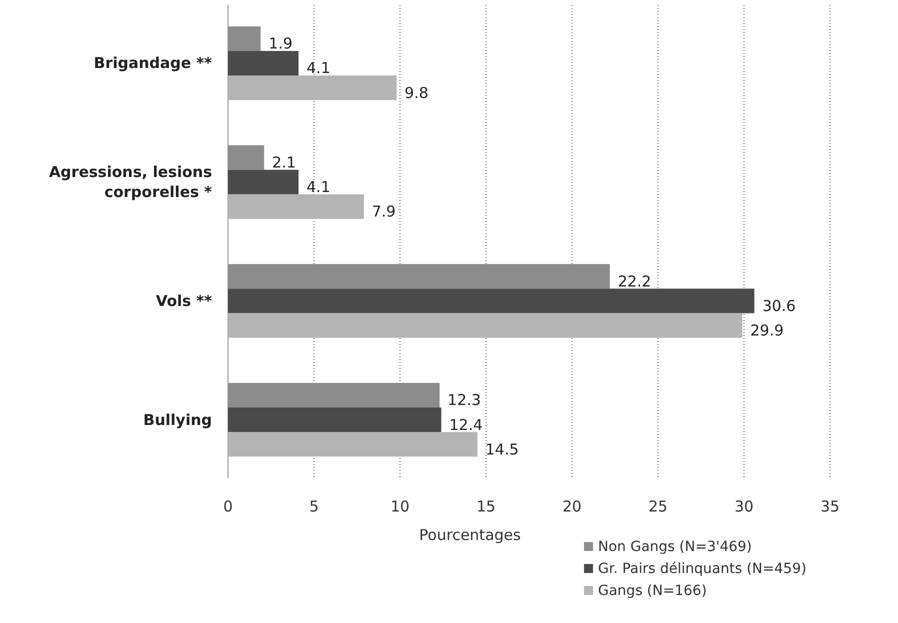  Describe the element at coordinates (767, 330) in the screenshot. I see `data-label: 29.9` at that location.